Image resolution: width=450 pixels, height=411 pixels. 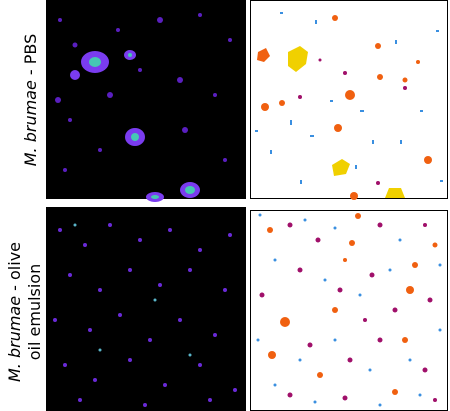 I want to click on row-label: oil emulsion, so click(x=34, y=312).